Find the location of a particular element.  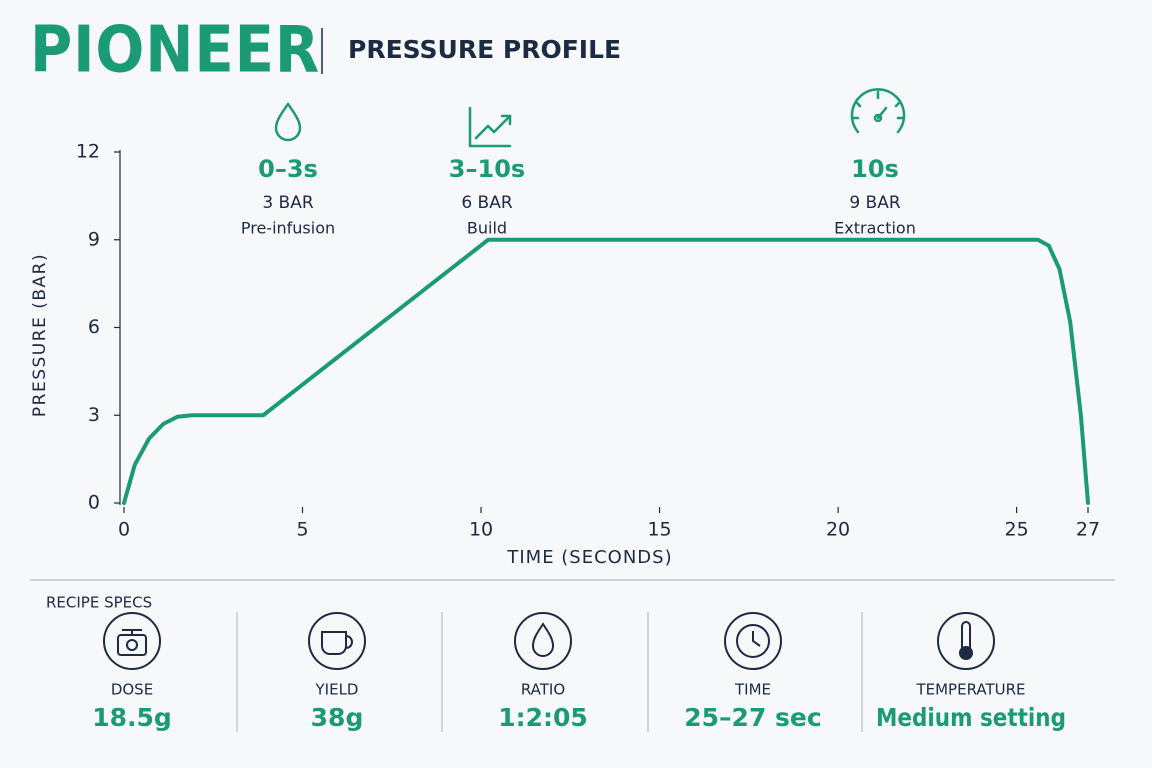

phase-label: Extraction is located at coordinates (875, 228).